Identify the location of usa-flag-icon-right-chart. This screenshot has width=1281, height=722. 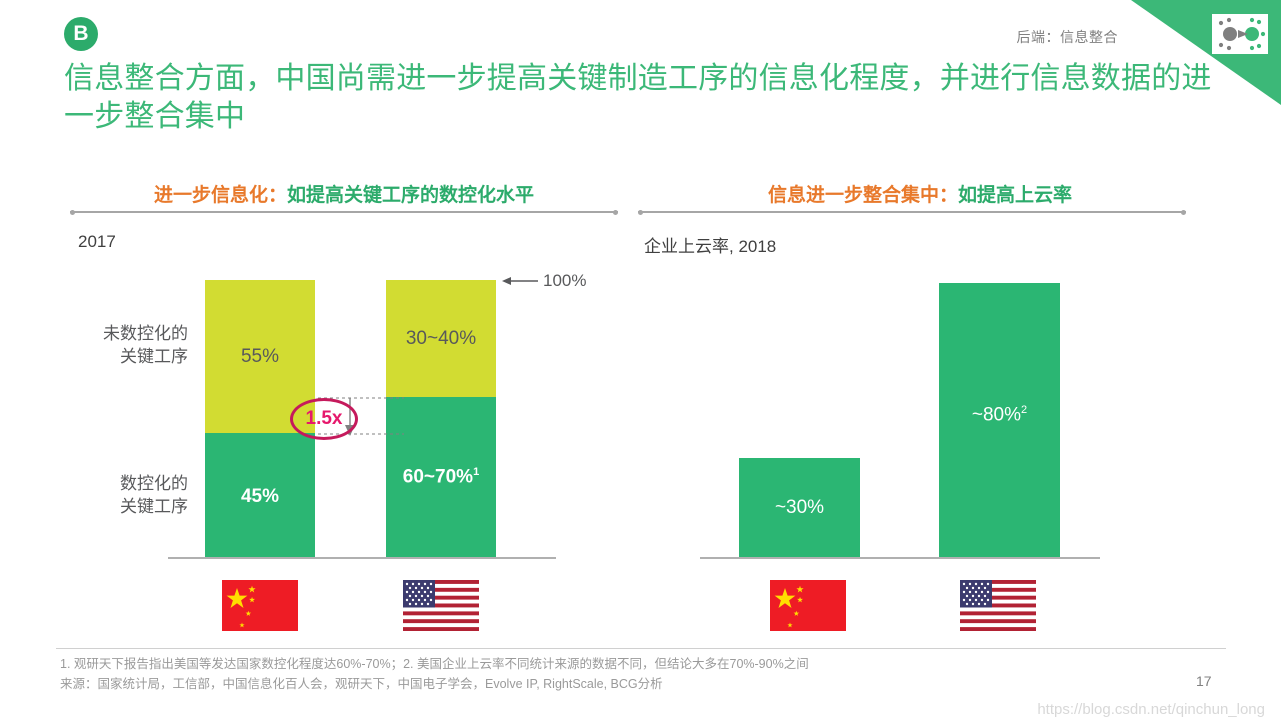
(998, 606).